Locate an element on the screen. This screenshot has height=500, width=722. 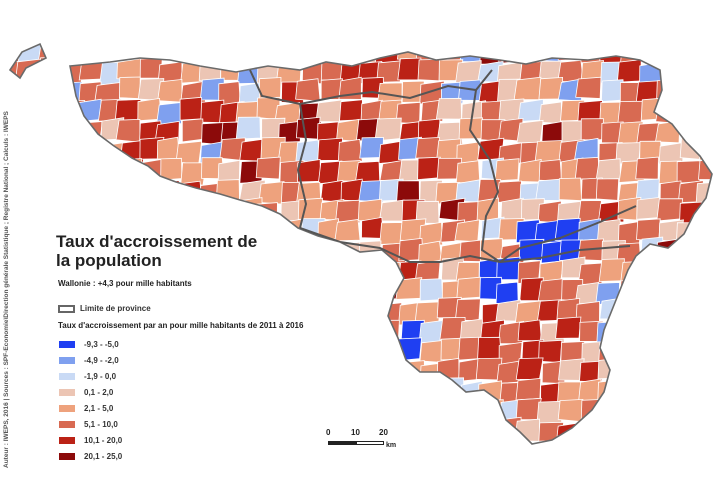
legend-label: 0,1 - 2,0 is located at coordinates (99, 392).